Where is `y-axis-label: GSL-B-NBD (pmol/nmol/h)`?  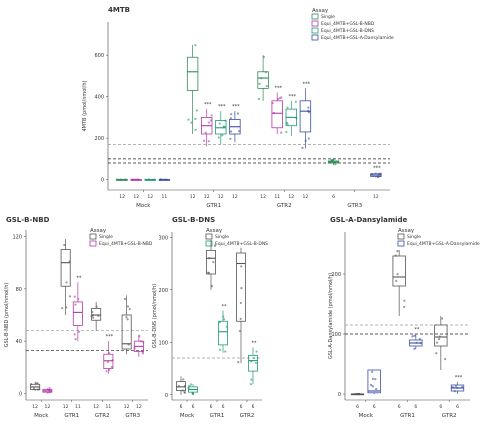 y-axis-label: GSL-B-NBD (pmol/nmol/h) is located at coordinates (7, 315).